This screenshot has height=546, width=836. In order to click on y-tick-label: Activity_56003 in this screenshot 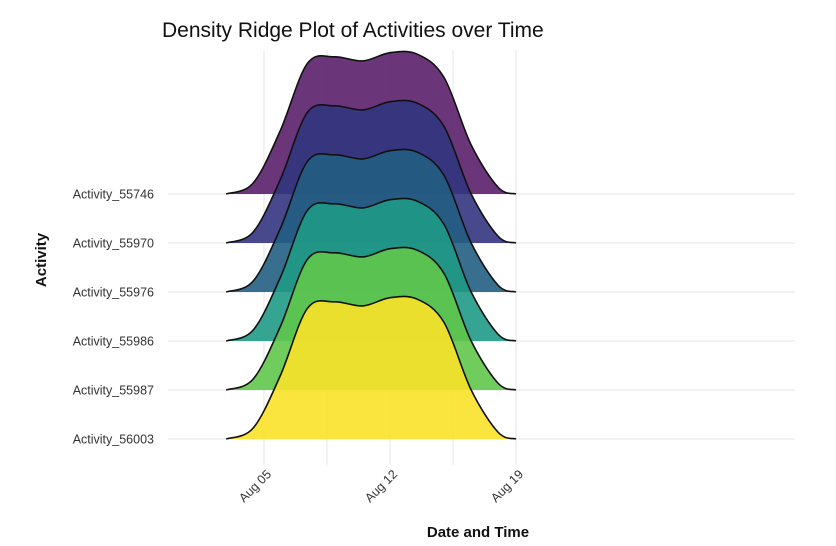, I will do `click(113, 440)`.